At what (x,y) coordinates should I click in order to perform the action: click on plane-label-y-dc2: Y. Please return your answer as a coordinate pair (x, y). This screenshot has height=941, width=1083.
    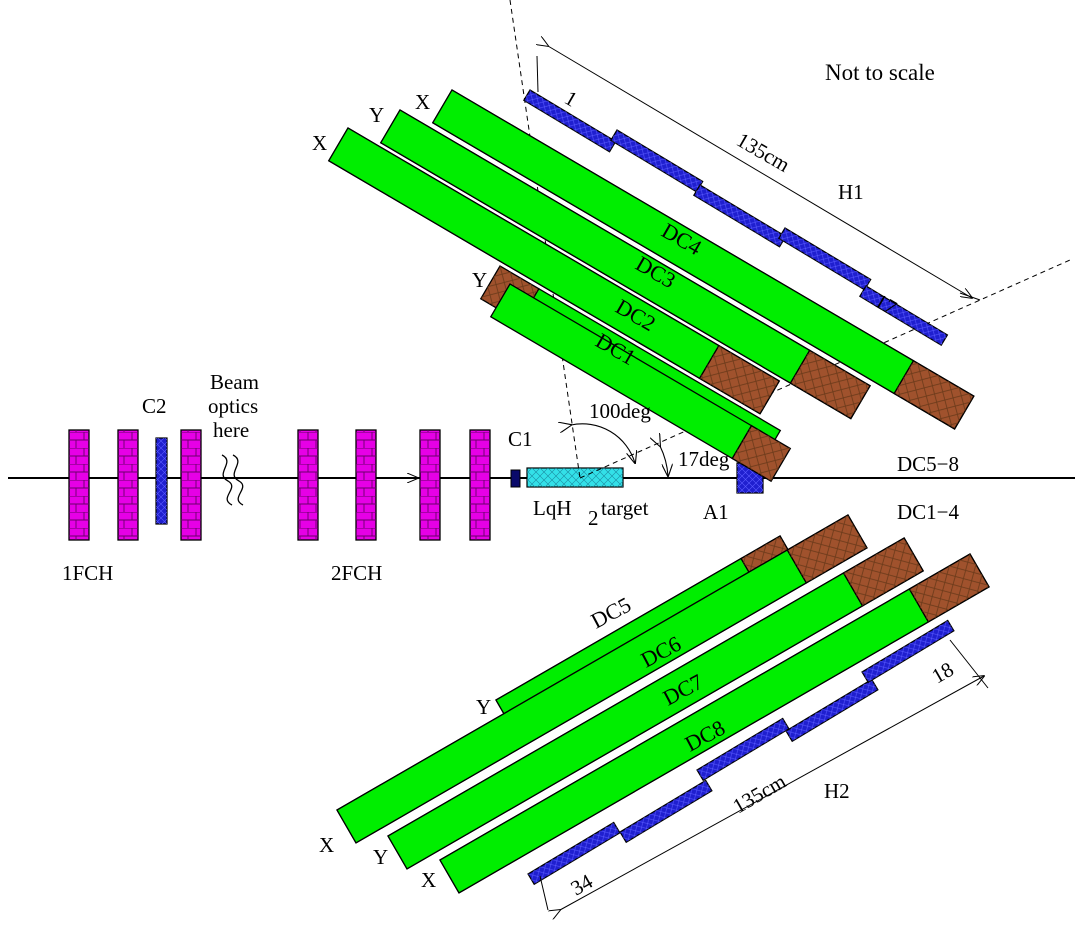
    Looking at the image, I should click on (479, 280).